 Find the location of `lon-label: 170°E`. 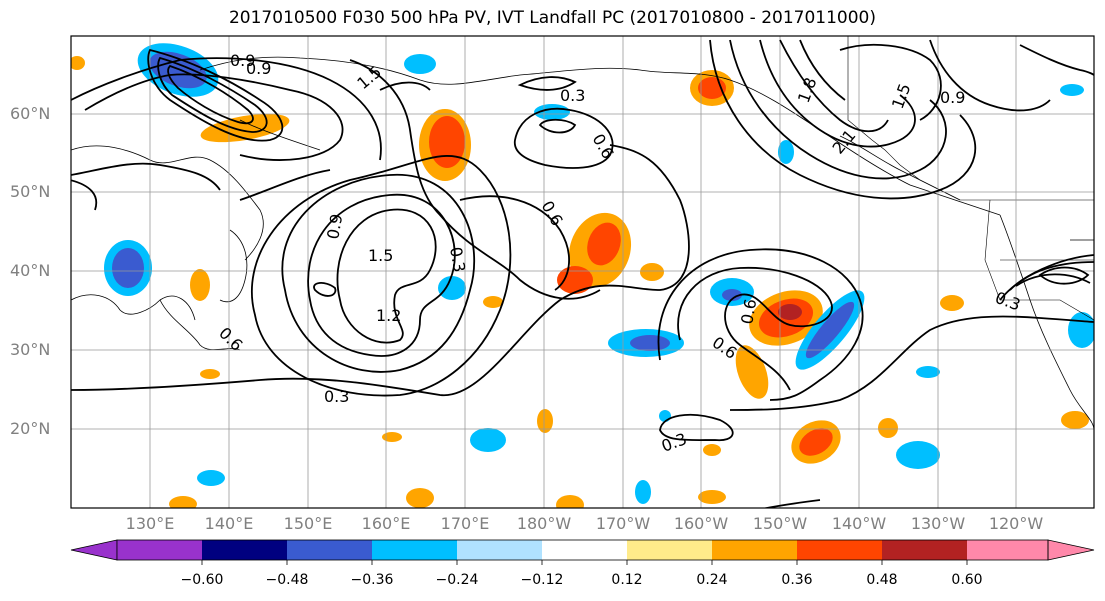

lon-label: 170°E is located at coordinates (465, 523).